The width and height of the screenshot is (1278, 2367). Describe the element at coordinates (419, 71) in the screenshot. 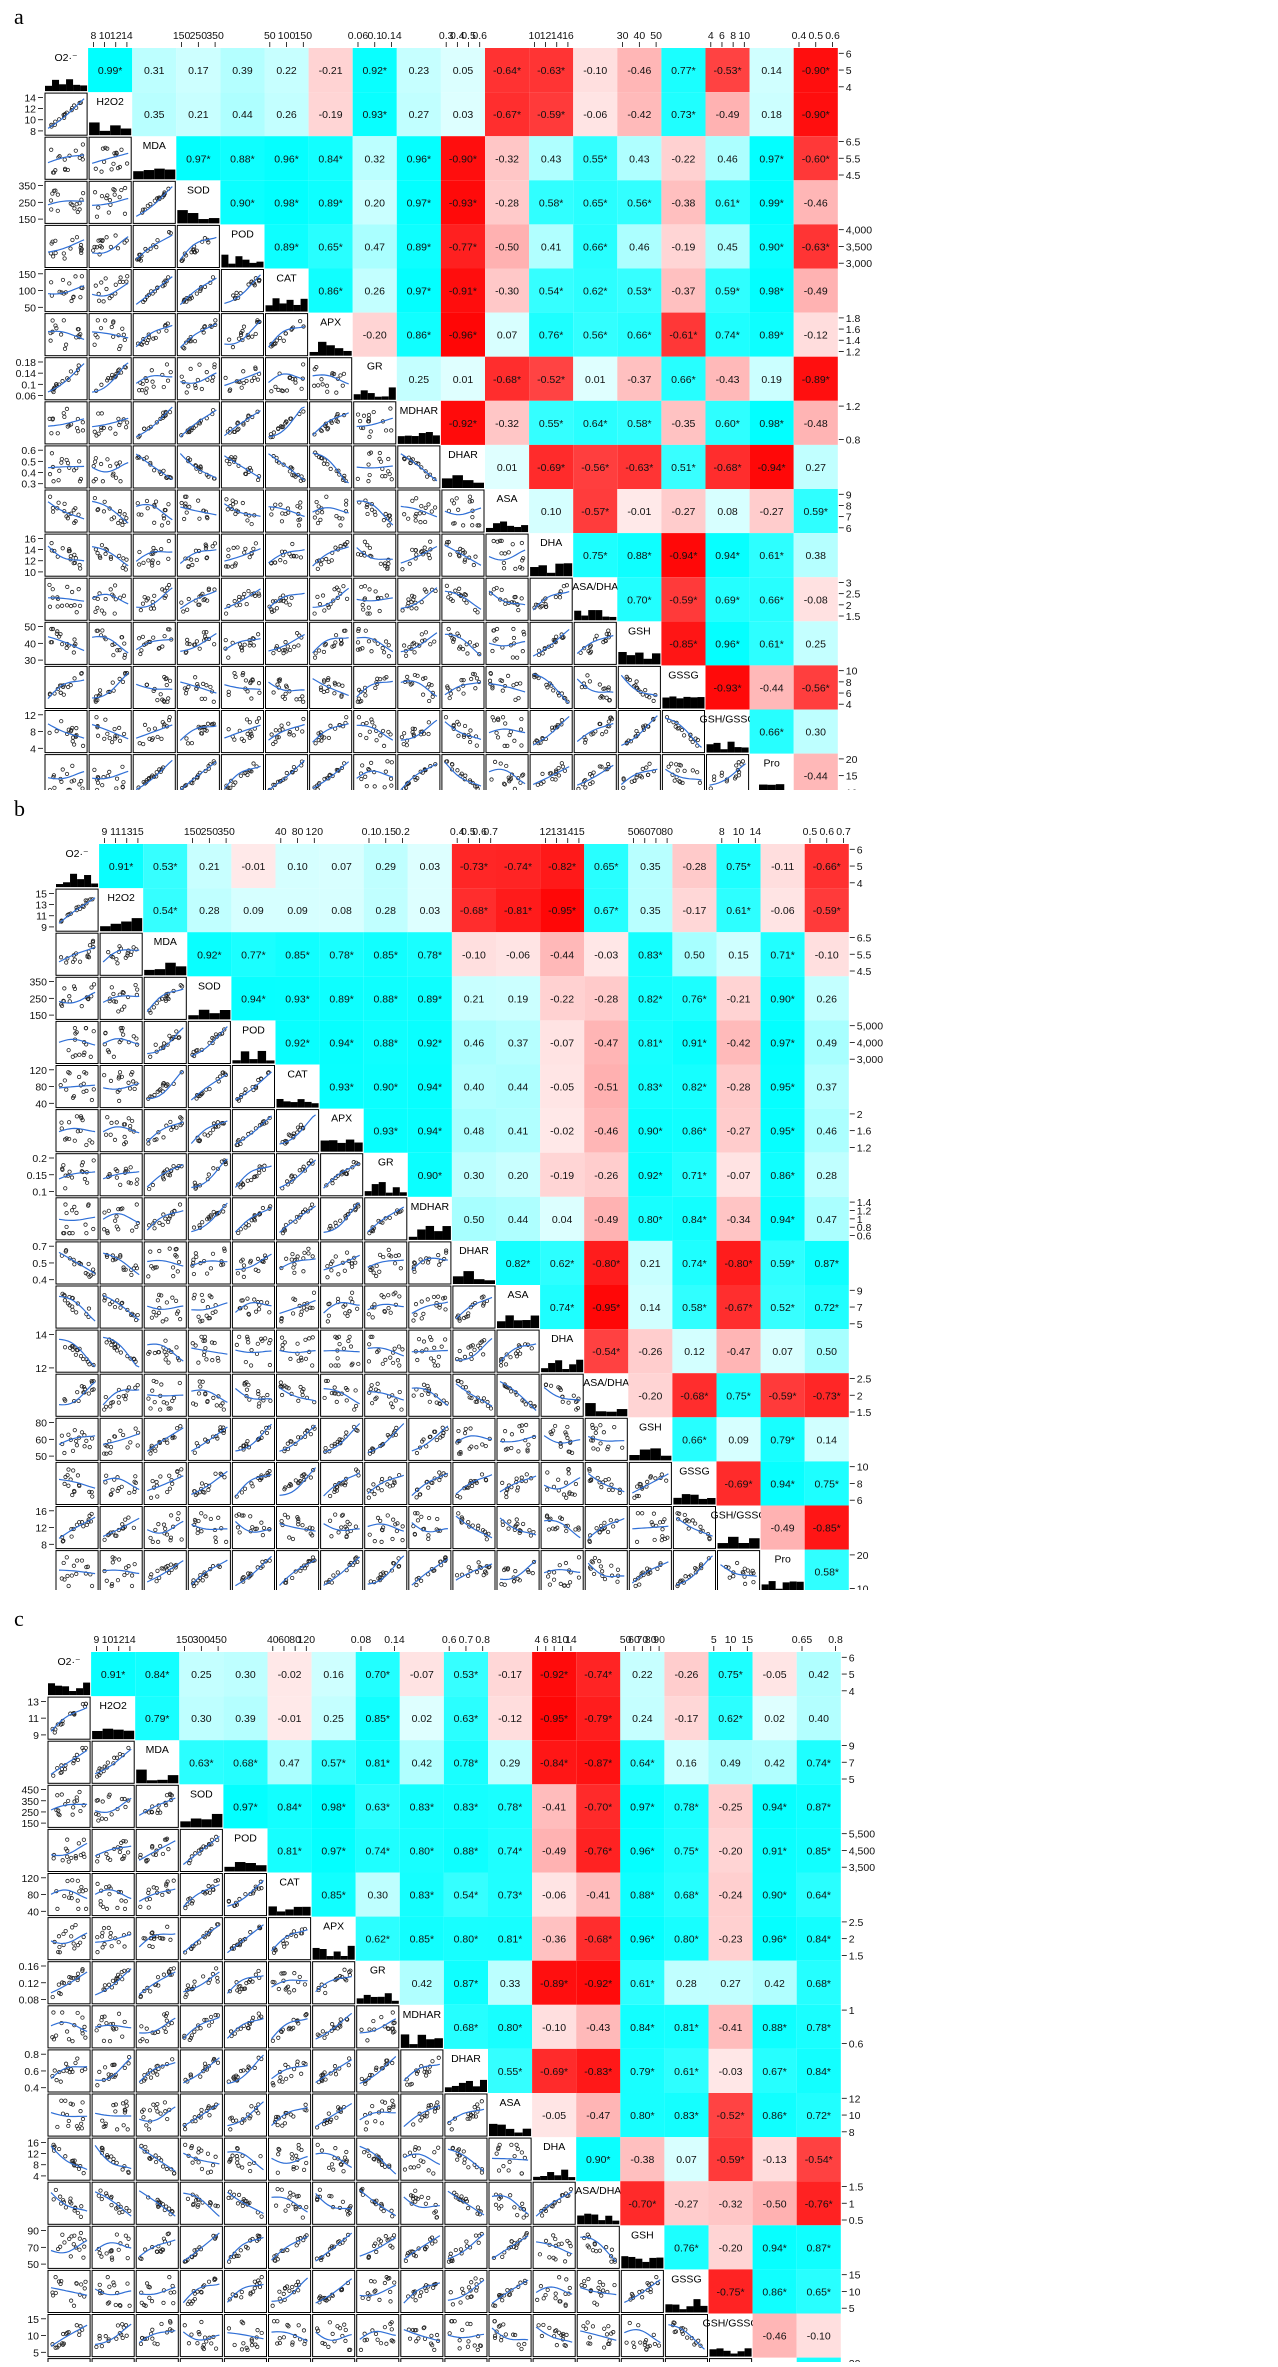

I see `correlation-value: 0.23` at that location.